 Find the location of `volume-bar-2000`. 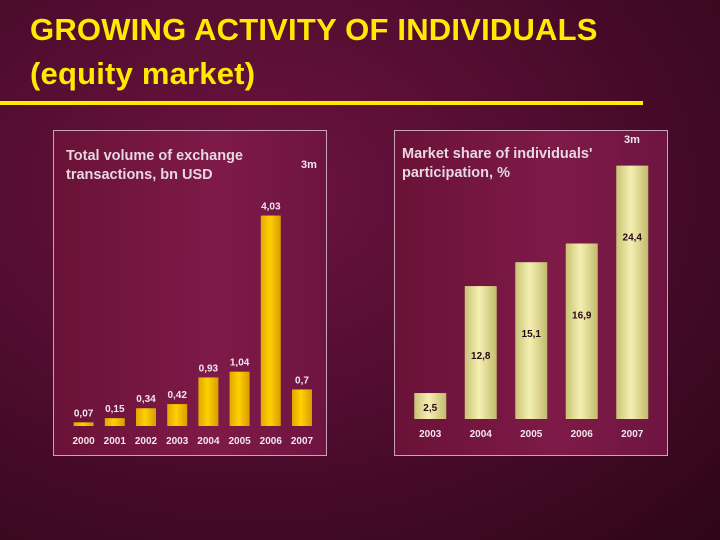

volume-bar-2000 is located at coordinates (83, 424).